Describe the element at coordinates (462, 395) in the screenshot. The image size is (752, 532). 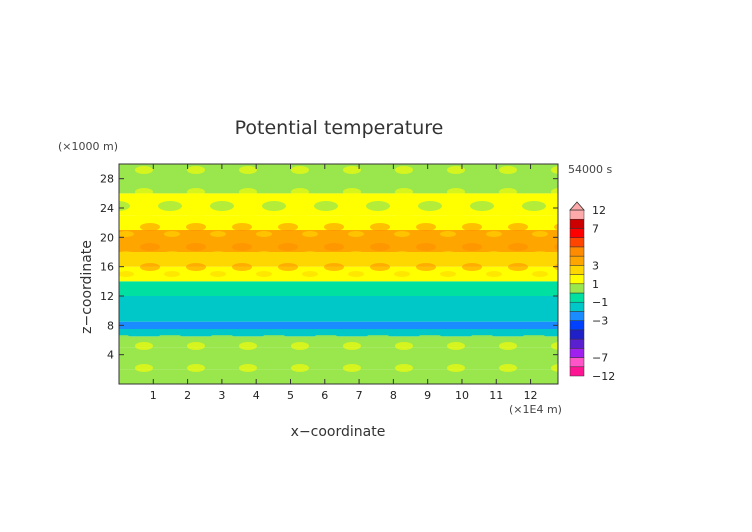
I see `x-tick-label: 10` at that location.